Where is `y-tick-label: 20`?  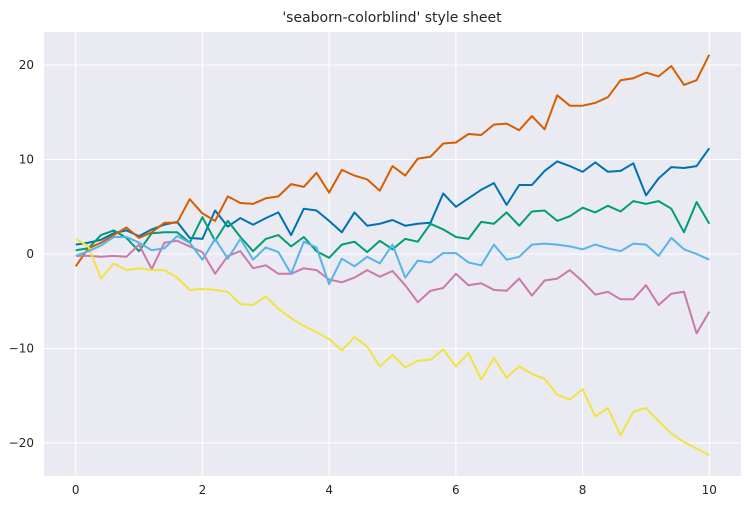 y-tick-label: 20 is located at coordinates (26, 65).